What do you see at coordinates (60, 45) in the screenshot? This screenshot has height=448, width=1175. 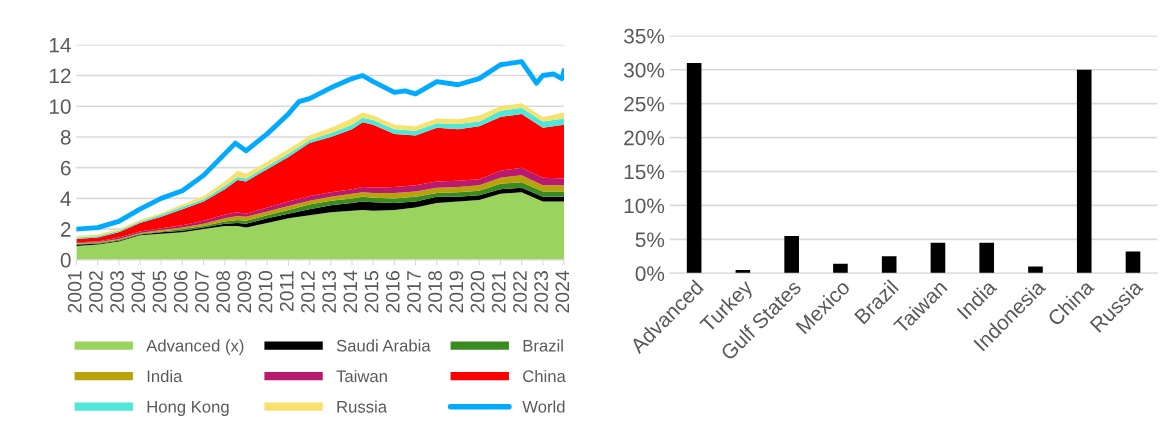 I see `y-tick-label: 14` at bounding box center [60, 45].